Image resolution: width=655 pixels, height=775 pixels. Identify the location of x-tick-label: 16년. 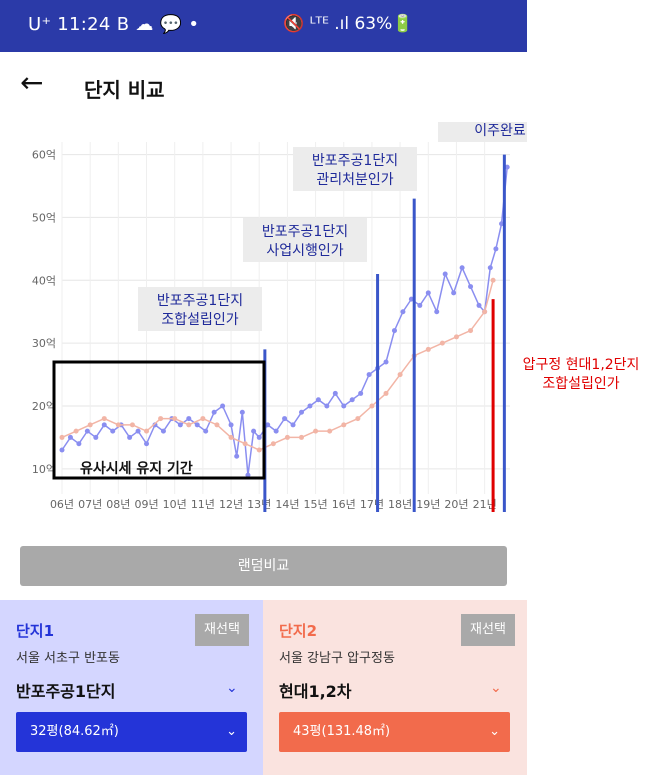
(344, 504).